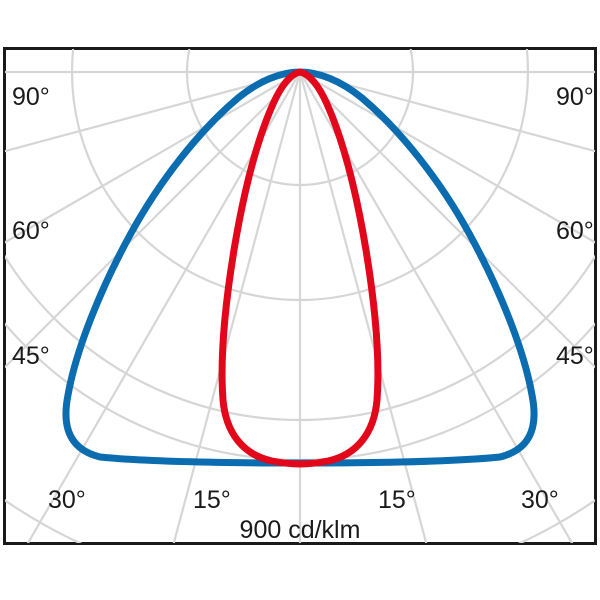 The height and width of the screenshot is (600, 600). Describe the element at coordinates (397, 500) in the screenshot. I see `angle-label-right-15: 15°` at that location.